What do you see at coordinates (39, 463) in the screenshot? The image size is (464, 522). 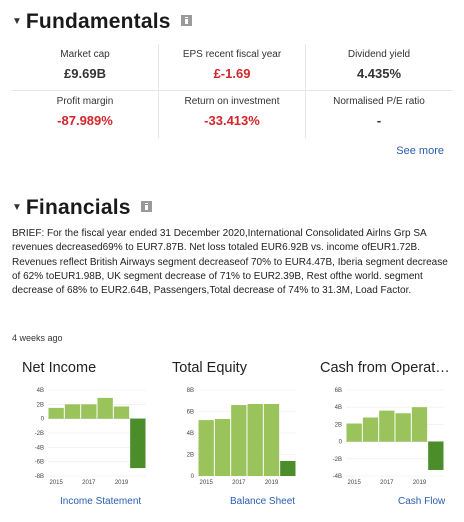 I see `y-tick-label: -6B` at bounding box center [39, 463].